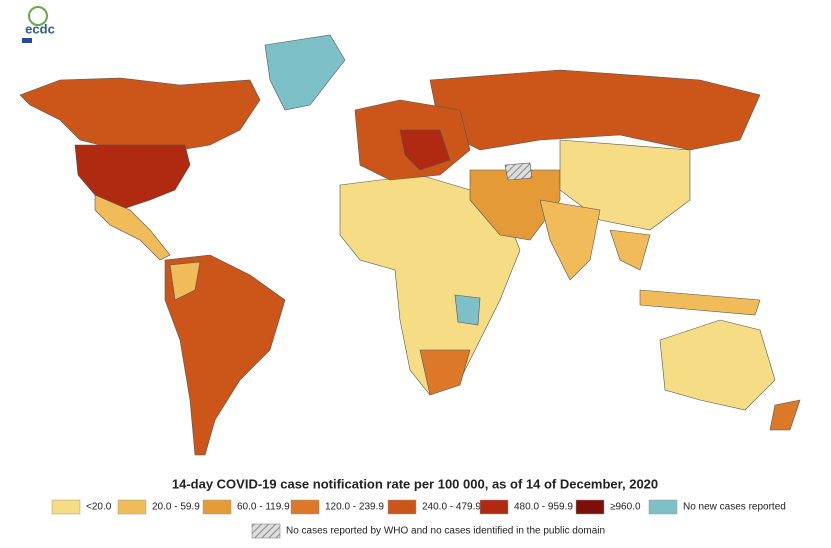  I want to click on legend-label: 240.0 - 479.9, so click(451, 507).